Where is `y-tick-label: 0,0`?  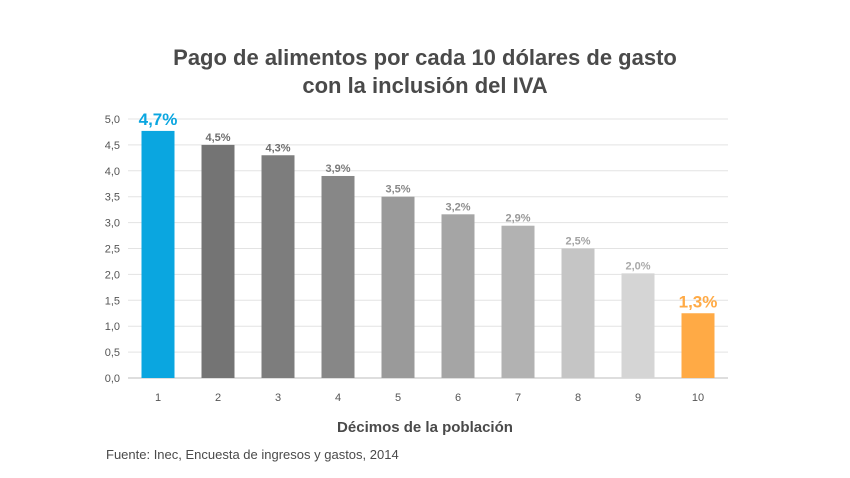
y-tick-label: 0,0 is located at coordinates (112, 379).